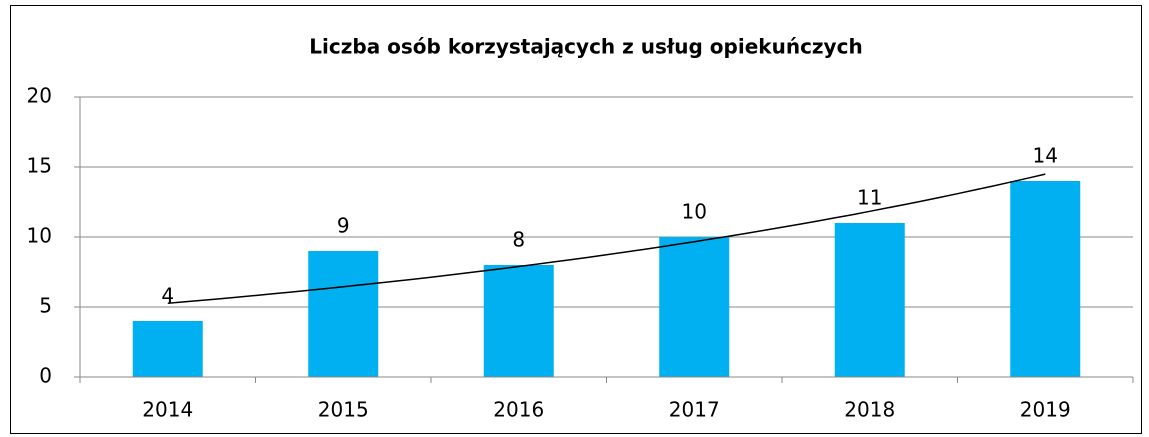 The height and width of the screenshot is (437, 1149). What do you see at coordinates (694, 212) in the screenshot?
I see `data-label: 10` at bounding box center [694, 212].